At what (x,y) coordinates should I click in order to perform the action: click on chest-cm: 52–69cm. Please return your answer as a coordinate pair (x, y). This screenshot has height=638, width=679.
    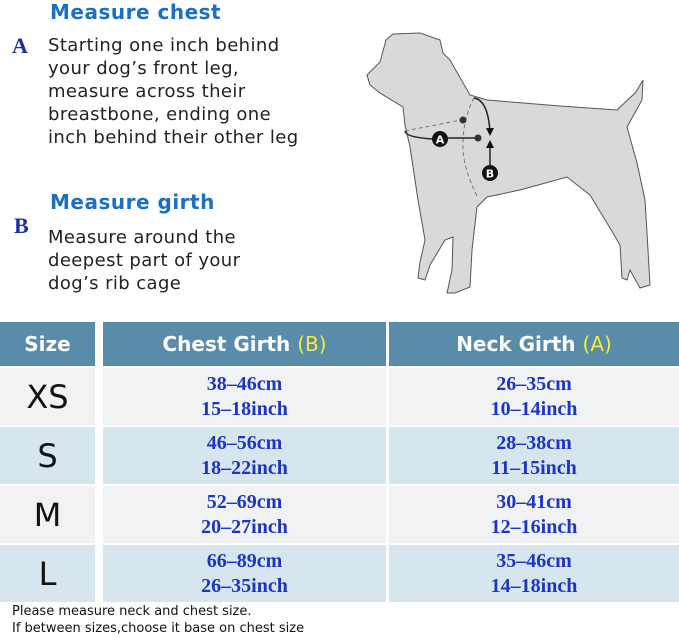
    Looking at the image, I should click on (244, 501).